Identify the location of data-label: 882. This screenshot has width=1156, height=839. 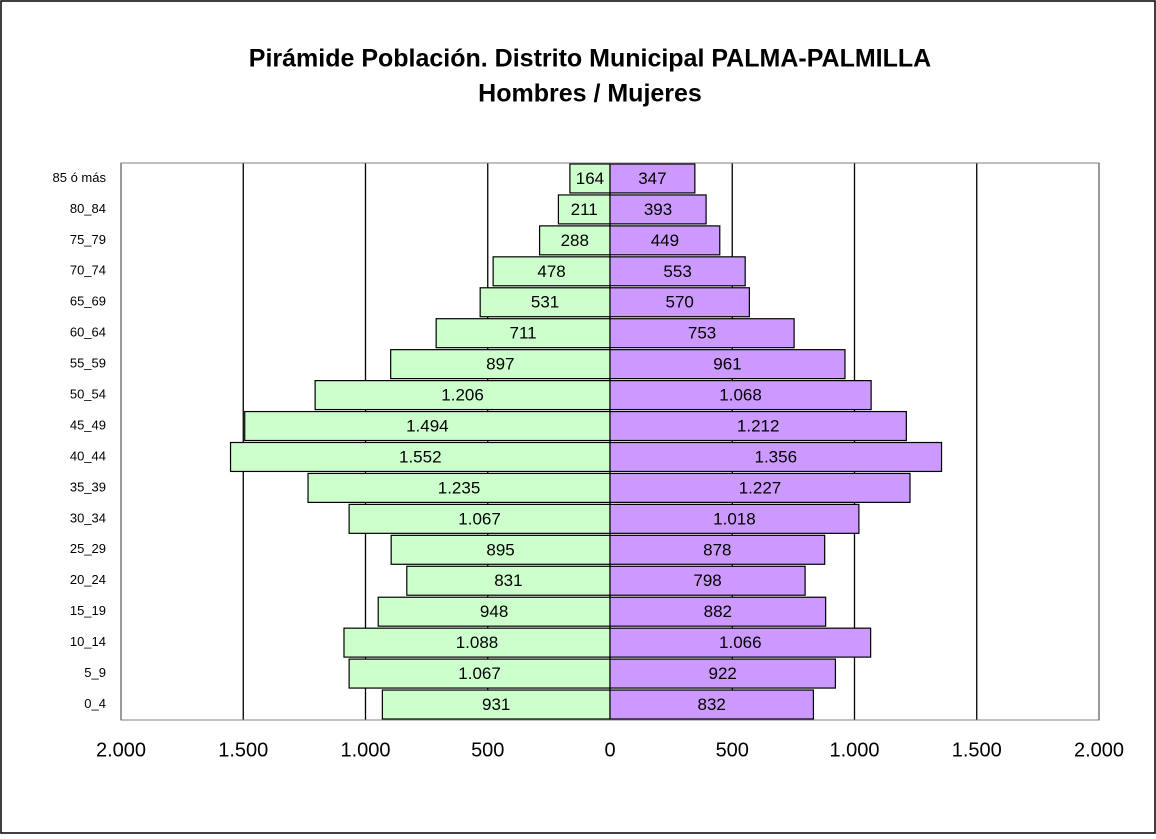
(718, 611).